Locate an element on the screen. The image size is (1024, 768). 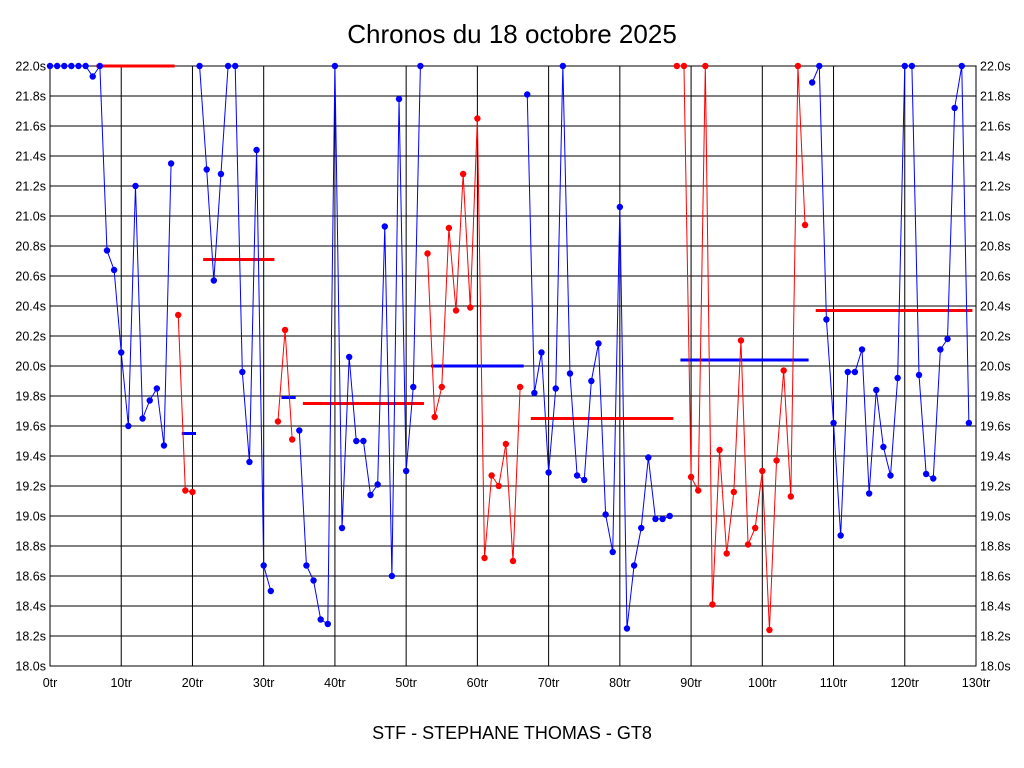
y-tick-label-left: 21.8s is located at coordinates (30, 97).